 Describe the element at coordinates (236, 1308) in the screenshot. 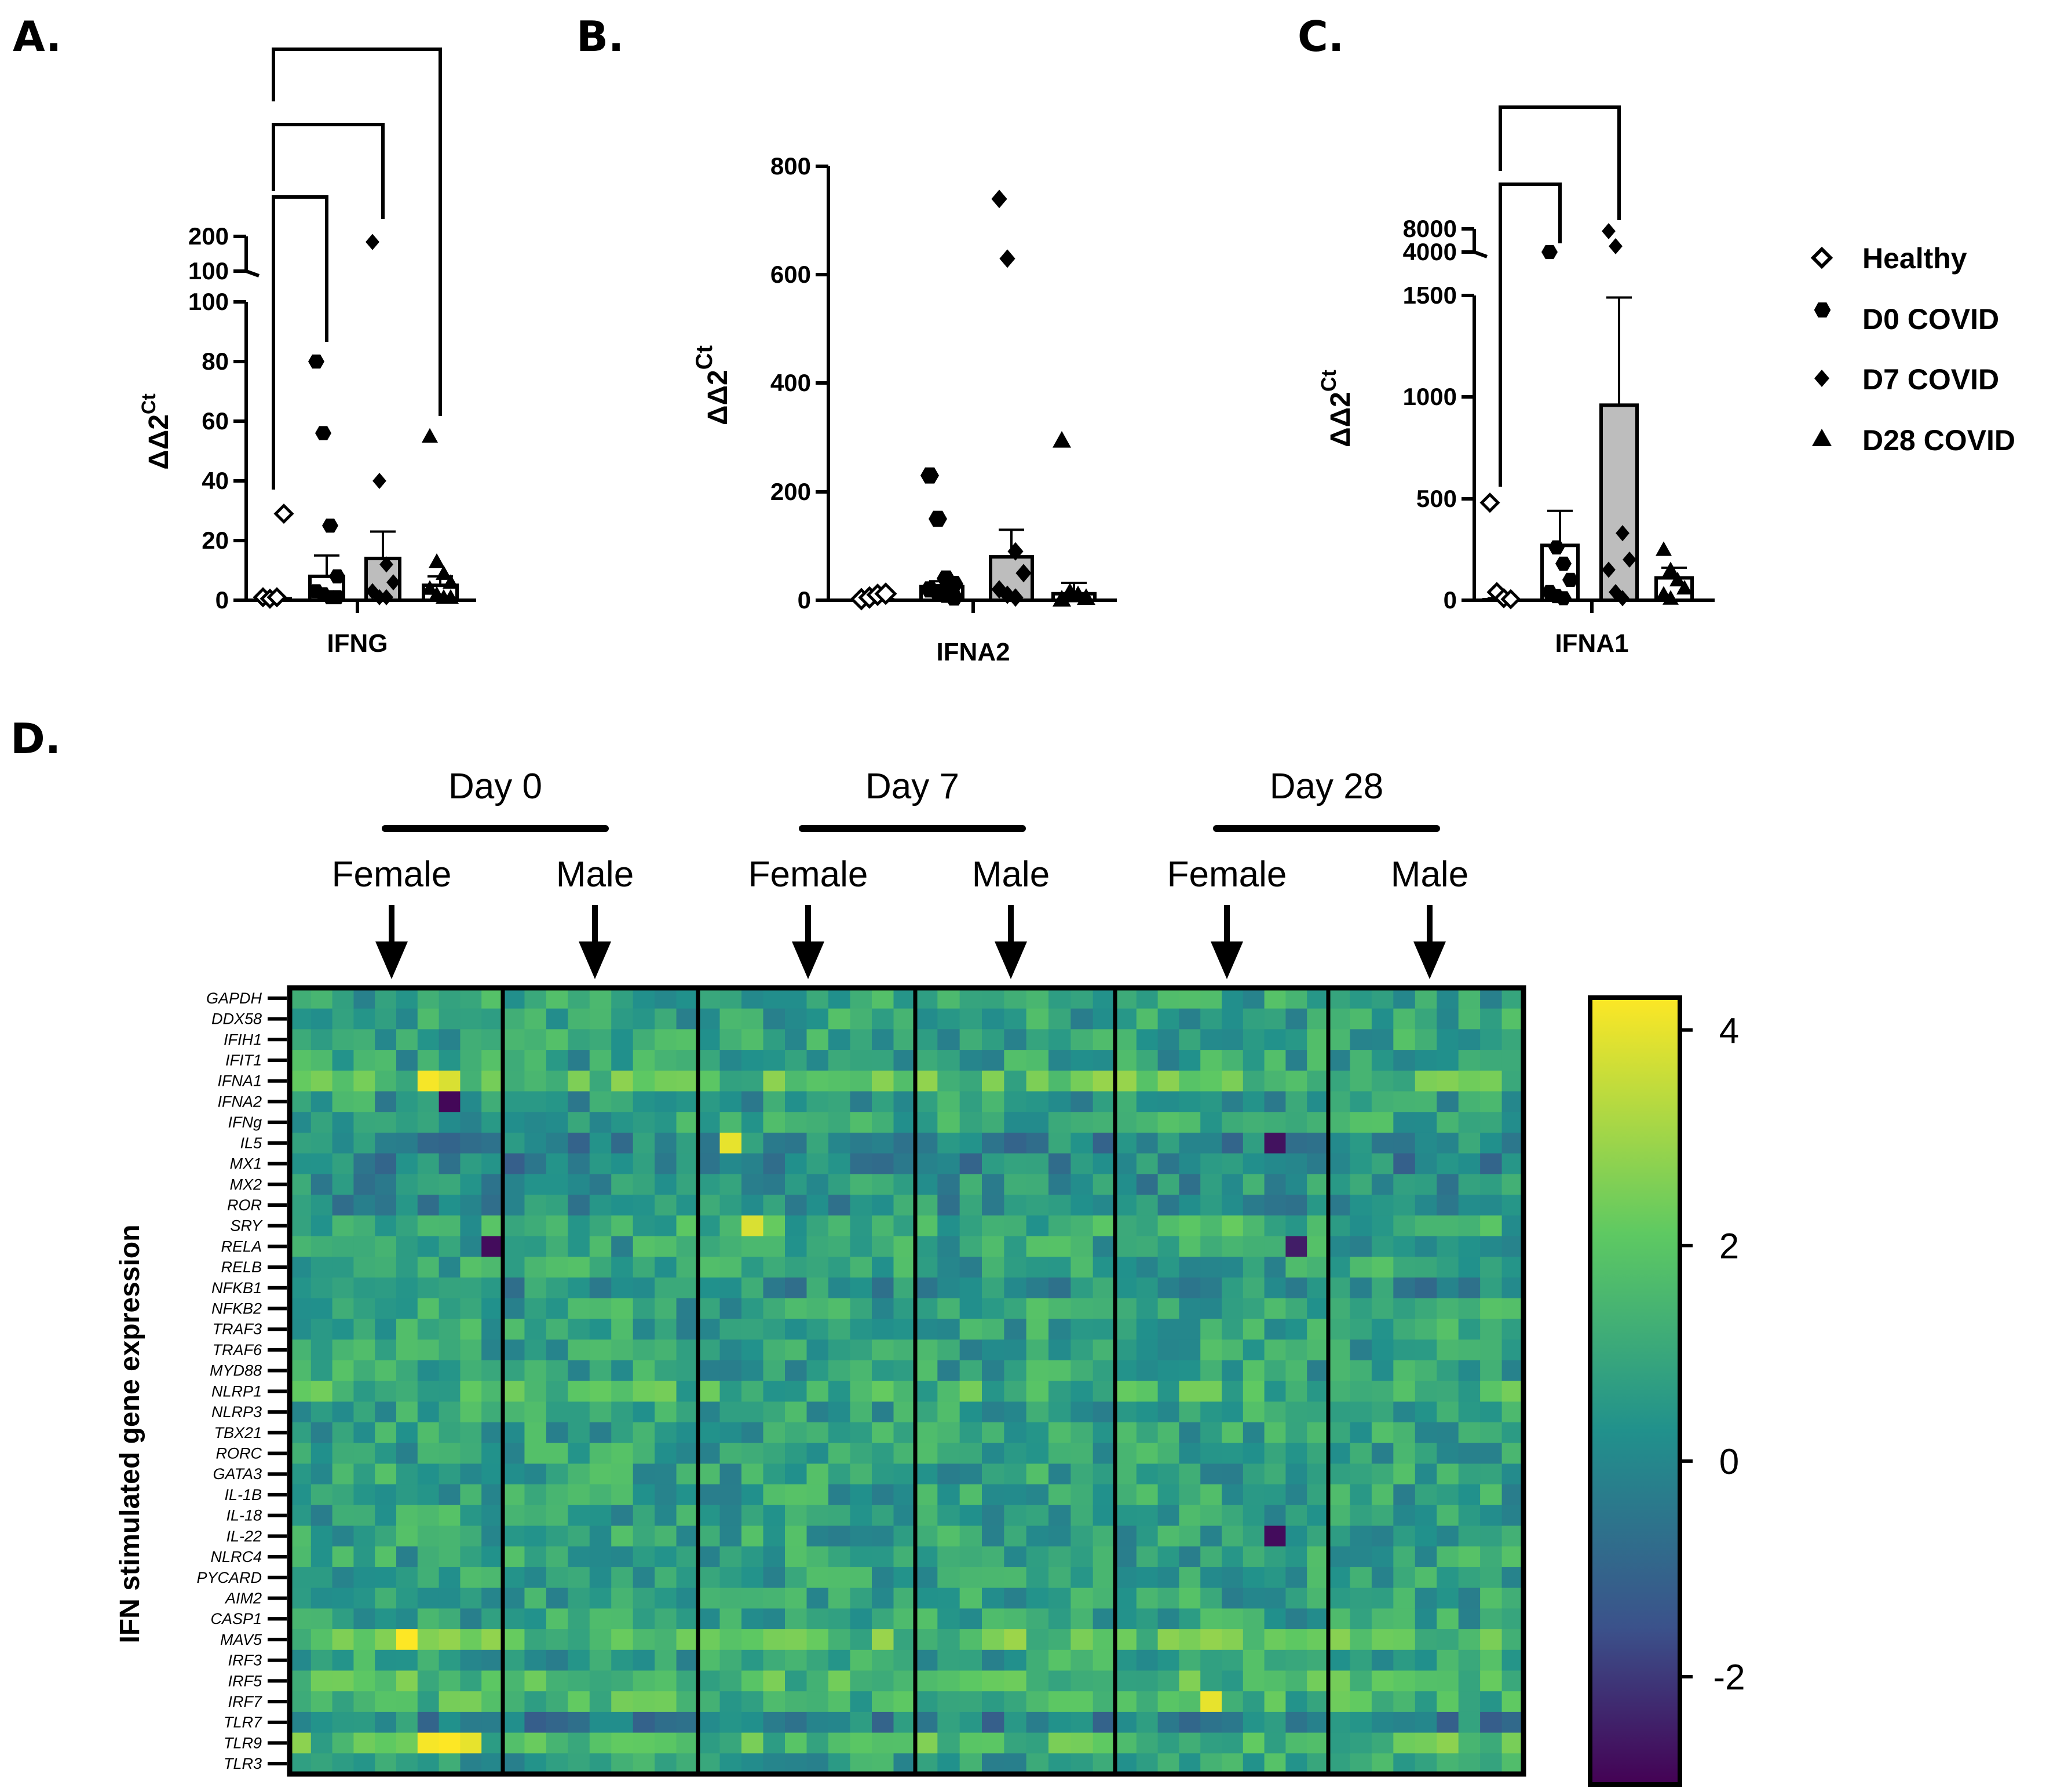

I see `row-label: NFKB2` at that location.